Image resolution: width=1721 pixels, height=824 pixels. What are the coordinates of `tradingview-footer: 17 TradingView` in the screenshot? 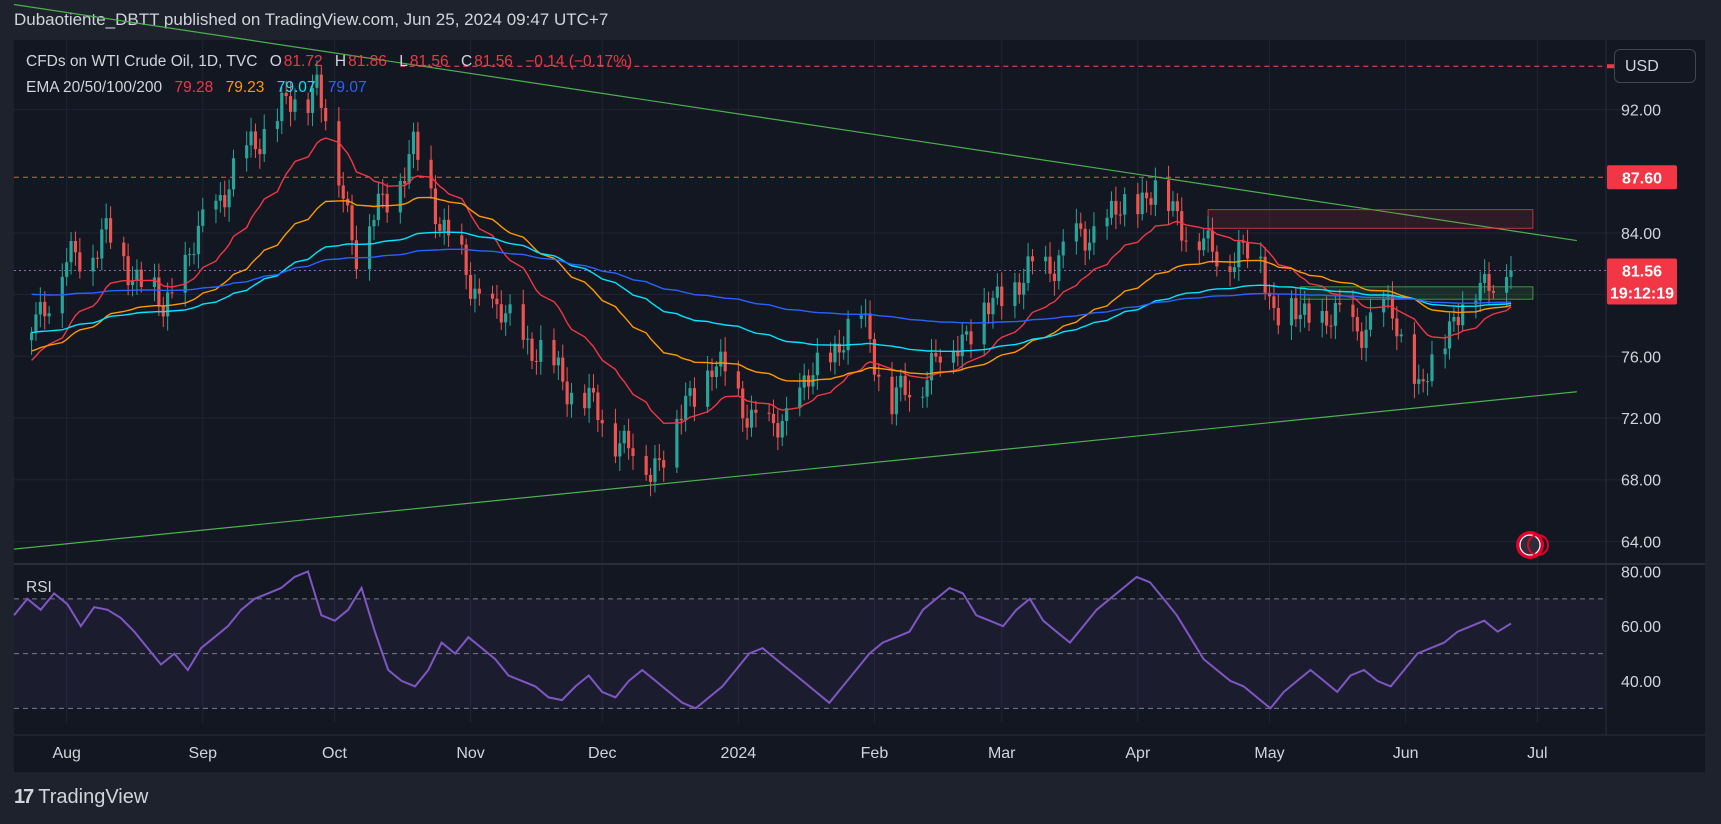 It's located at (81, 797).